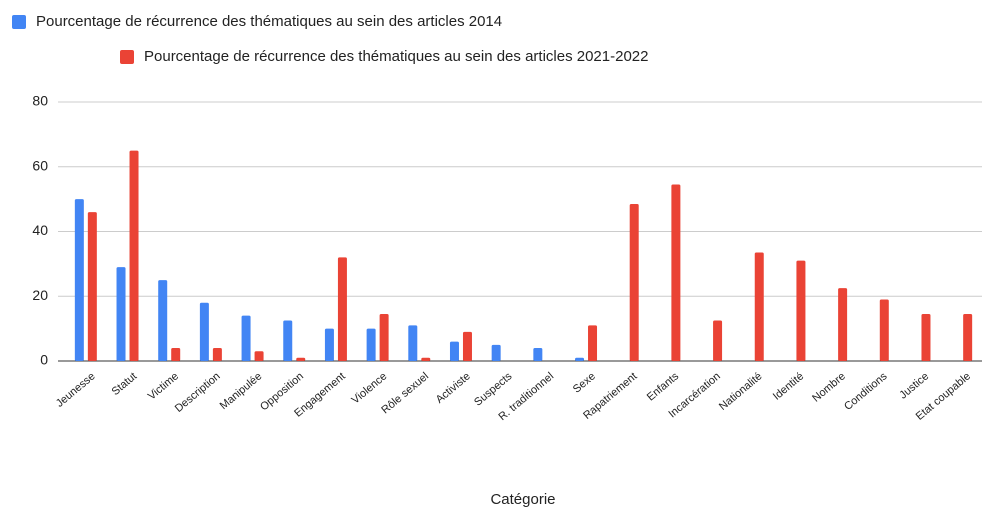 The height and width of the screenshot is (514, 982). What do you see at coordinates (663, 386) in the screenshot?
I see `x-tick-label: Enfants` at bounding box center [663, 386].